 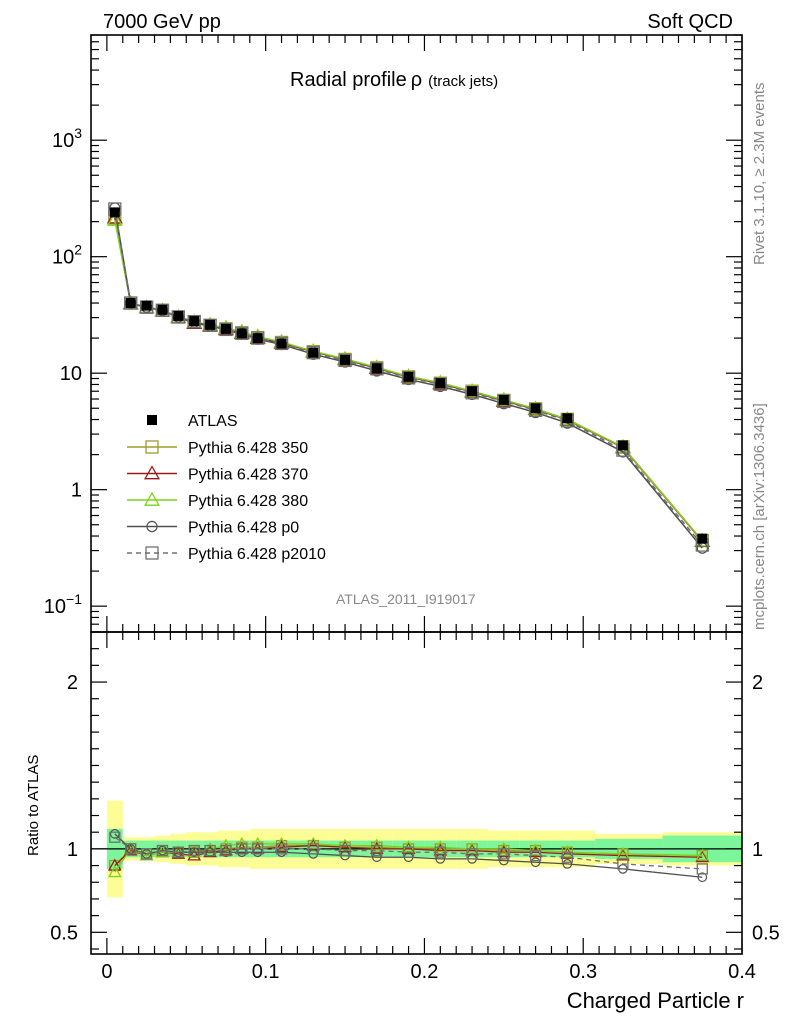 I want to click on legend-label-pythia-6-428-p0: Pythia 6.428 p0, so click(x=243, y=528).